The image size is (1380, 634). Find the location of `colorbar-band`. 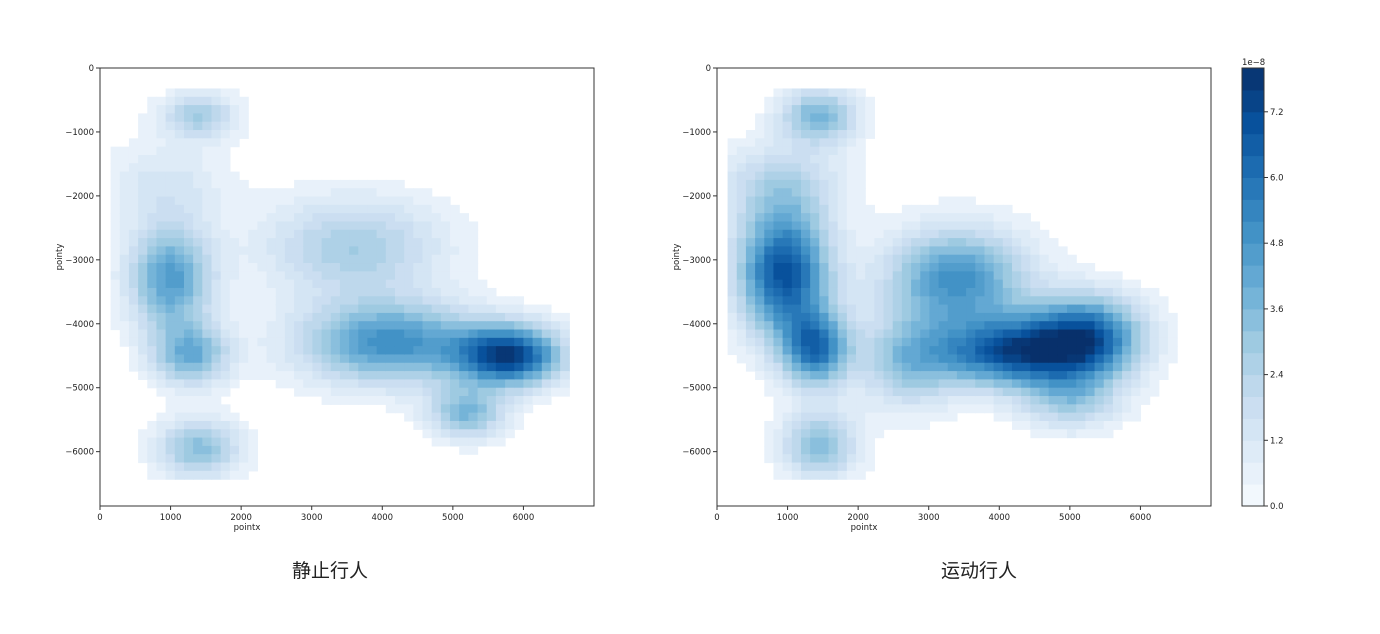

colorbar-band is located at coordinates (1253, 495).